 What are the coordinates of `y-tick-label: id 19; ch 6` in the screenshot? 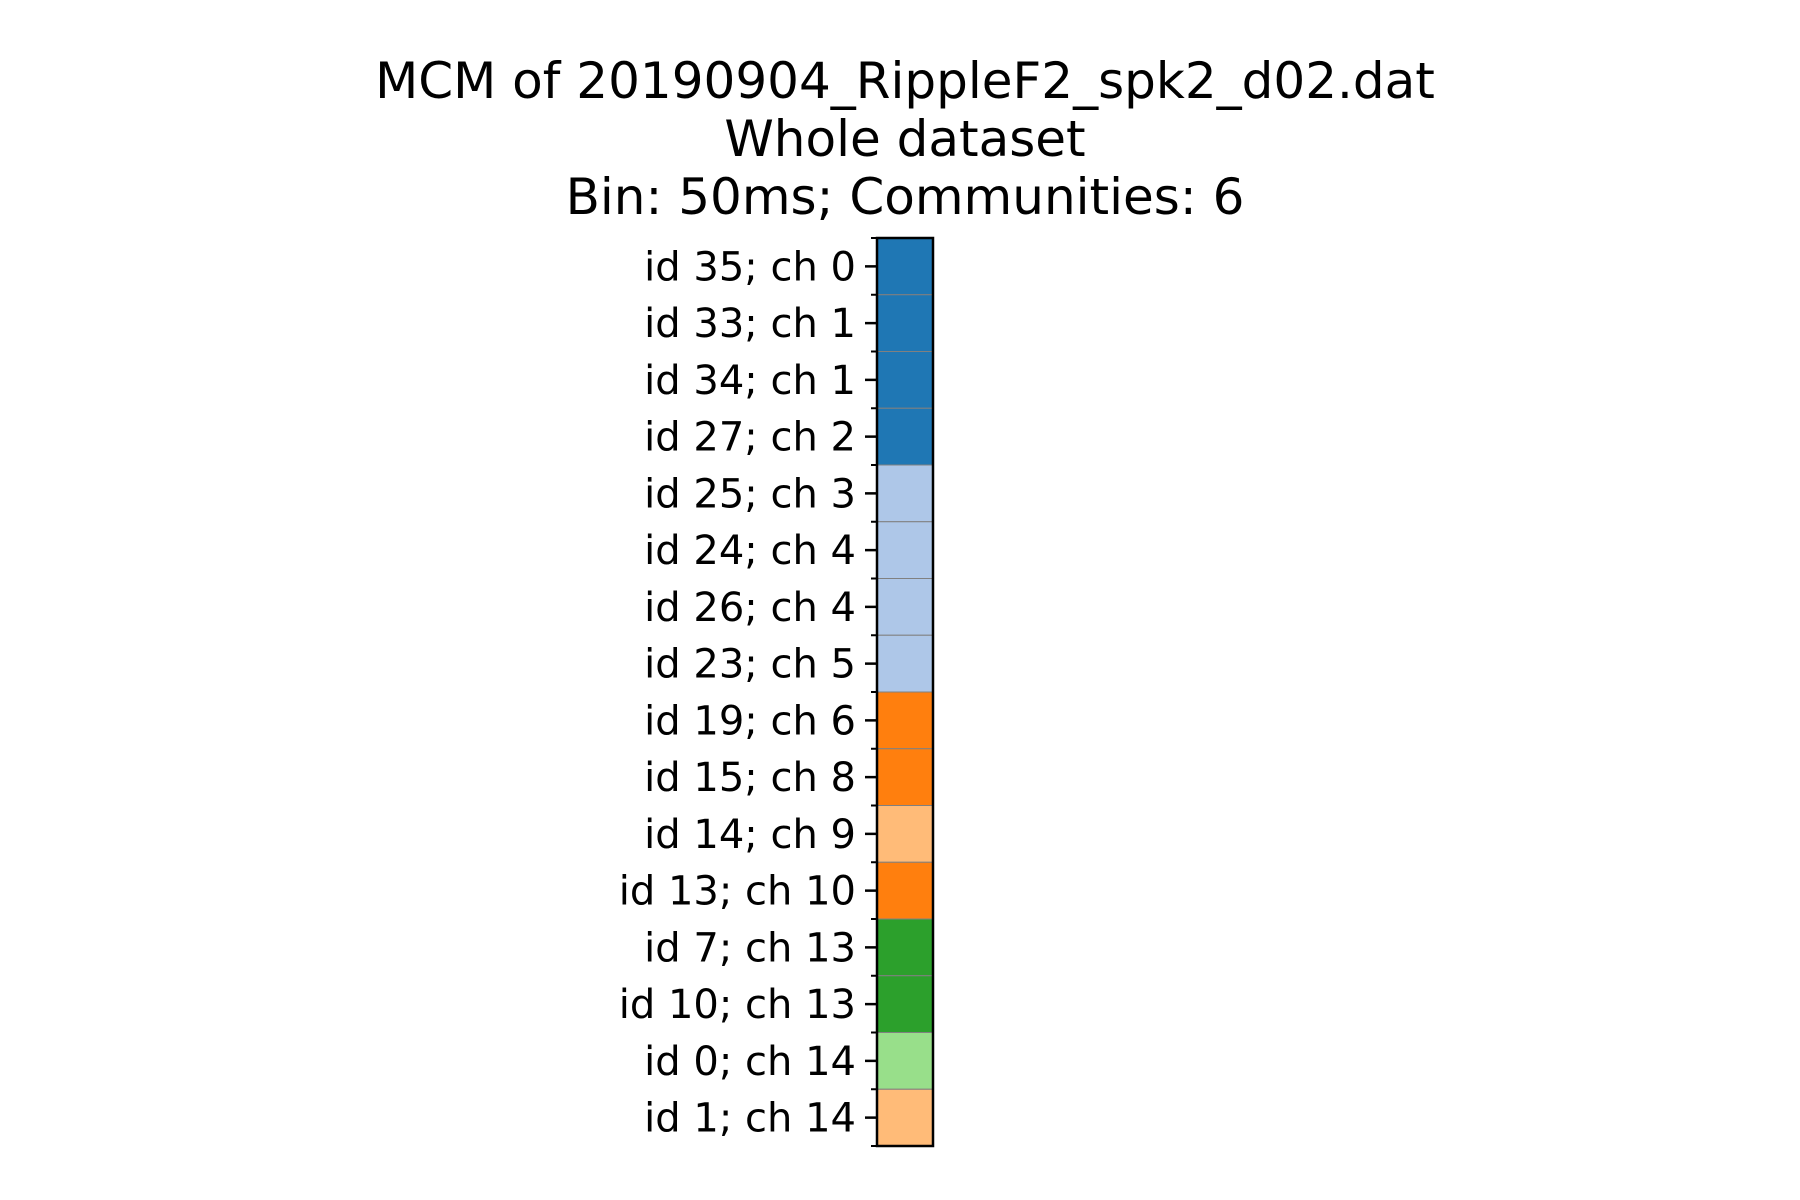 It's located at (750, 721).